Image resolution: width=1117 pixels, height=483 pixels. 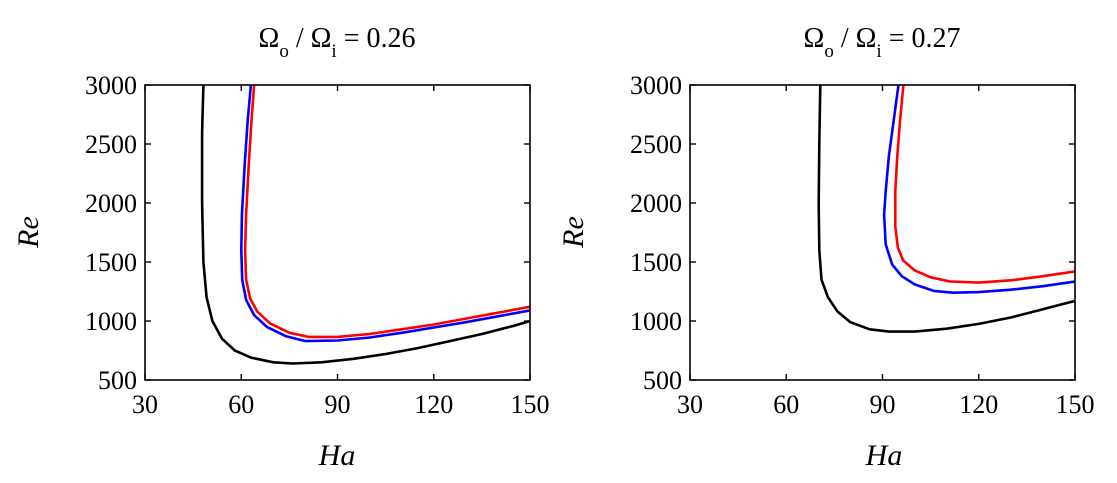 What do you see at coordinates (921, 38) in the screenshot?
I see `title-value: = 0.27` at bounding box center [921, 38].